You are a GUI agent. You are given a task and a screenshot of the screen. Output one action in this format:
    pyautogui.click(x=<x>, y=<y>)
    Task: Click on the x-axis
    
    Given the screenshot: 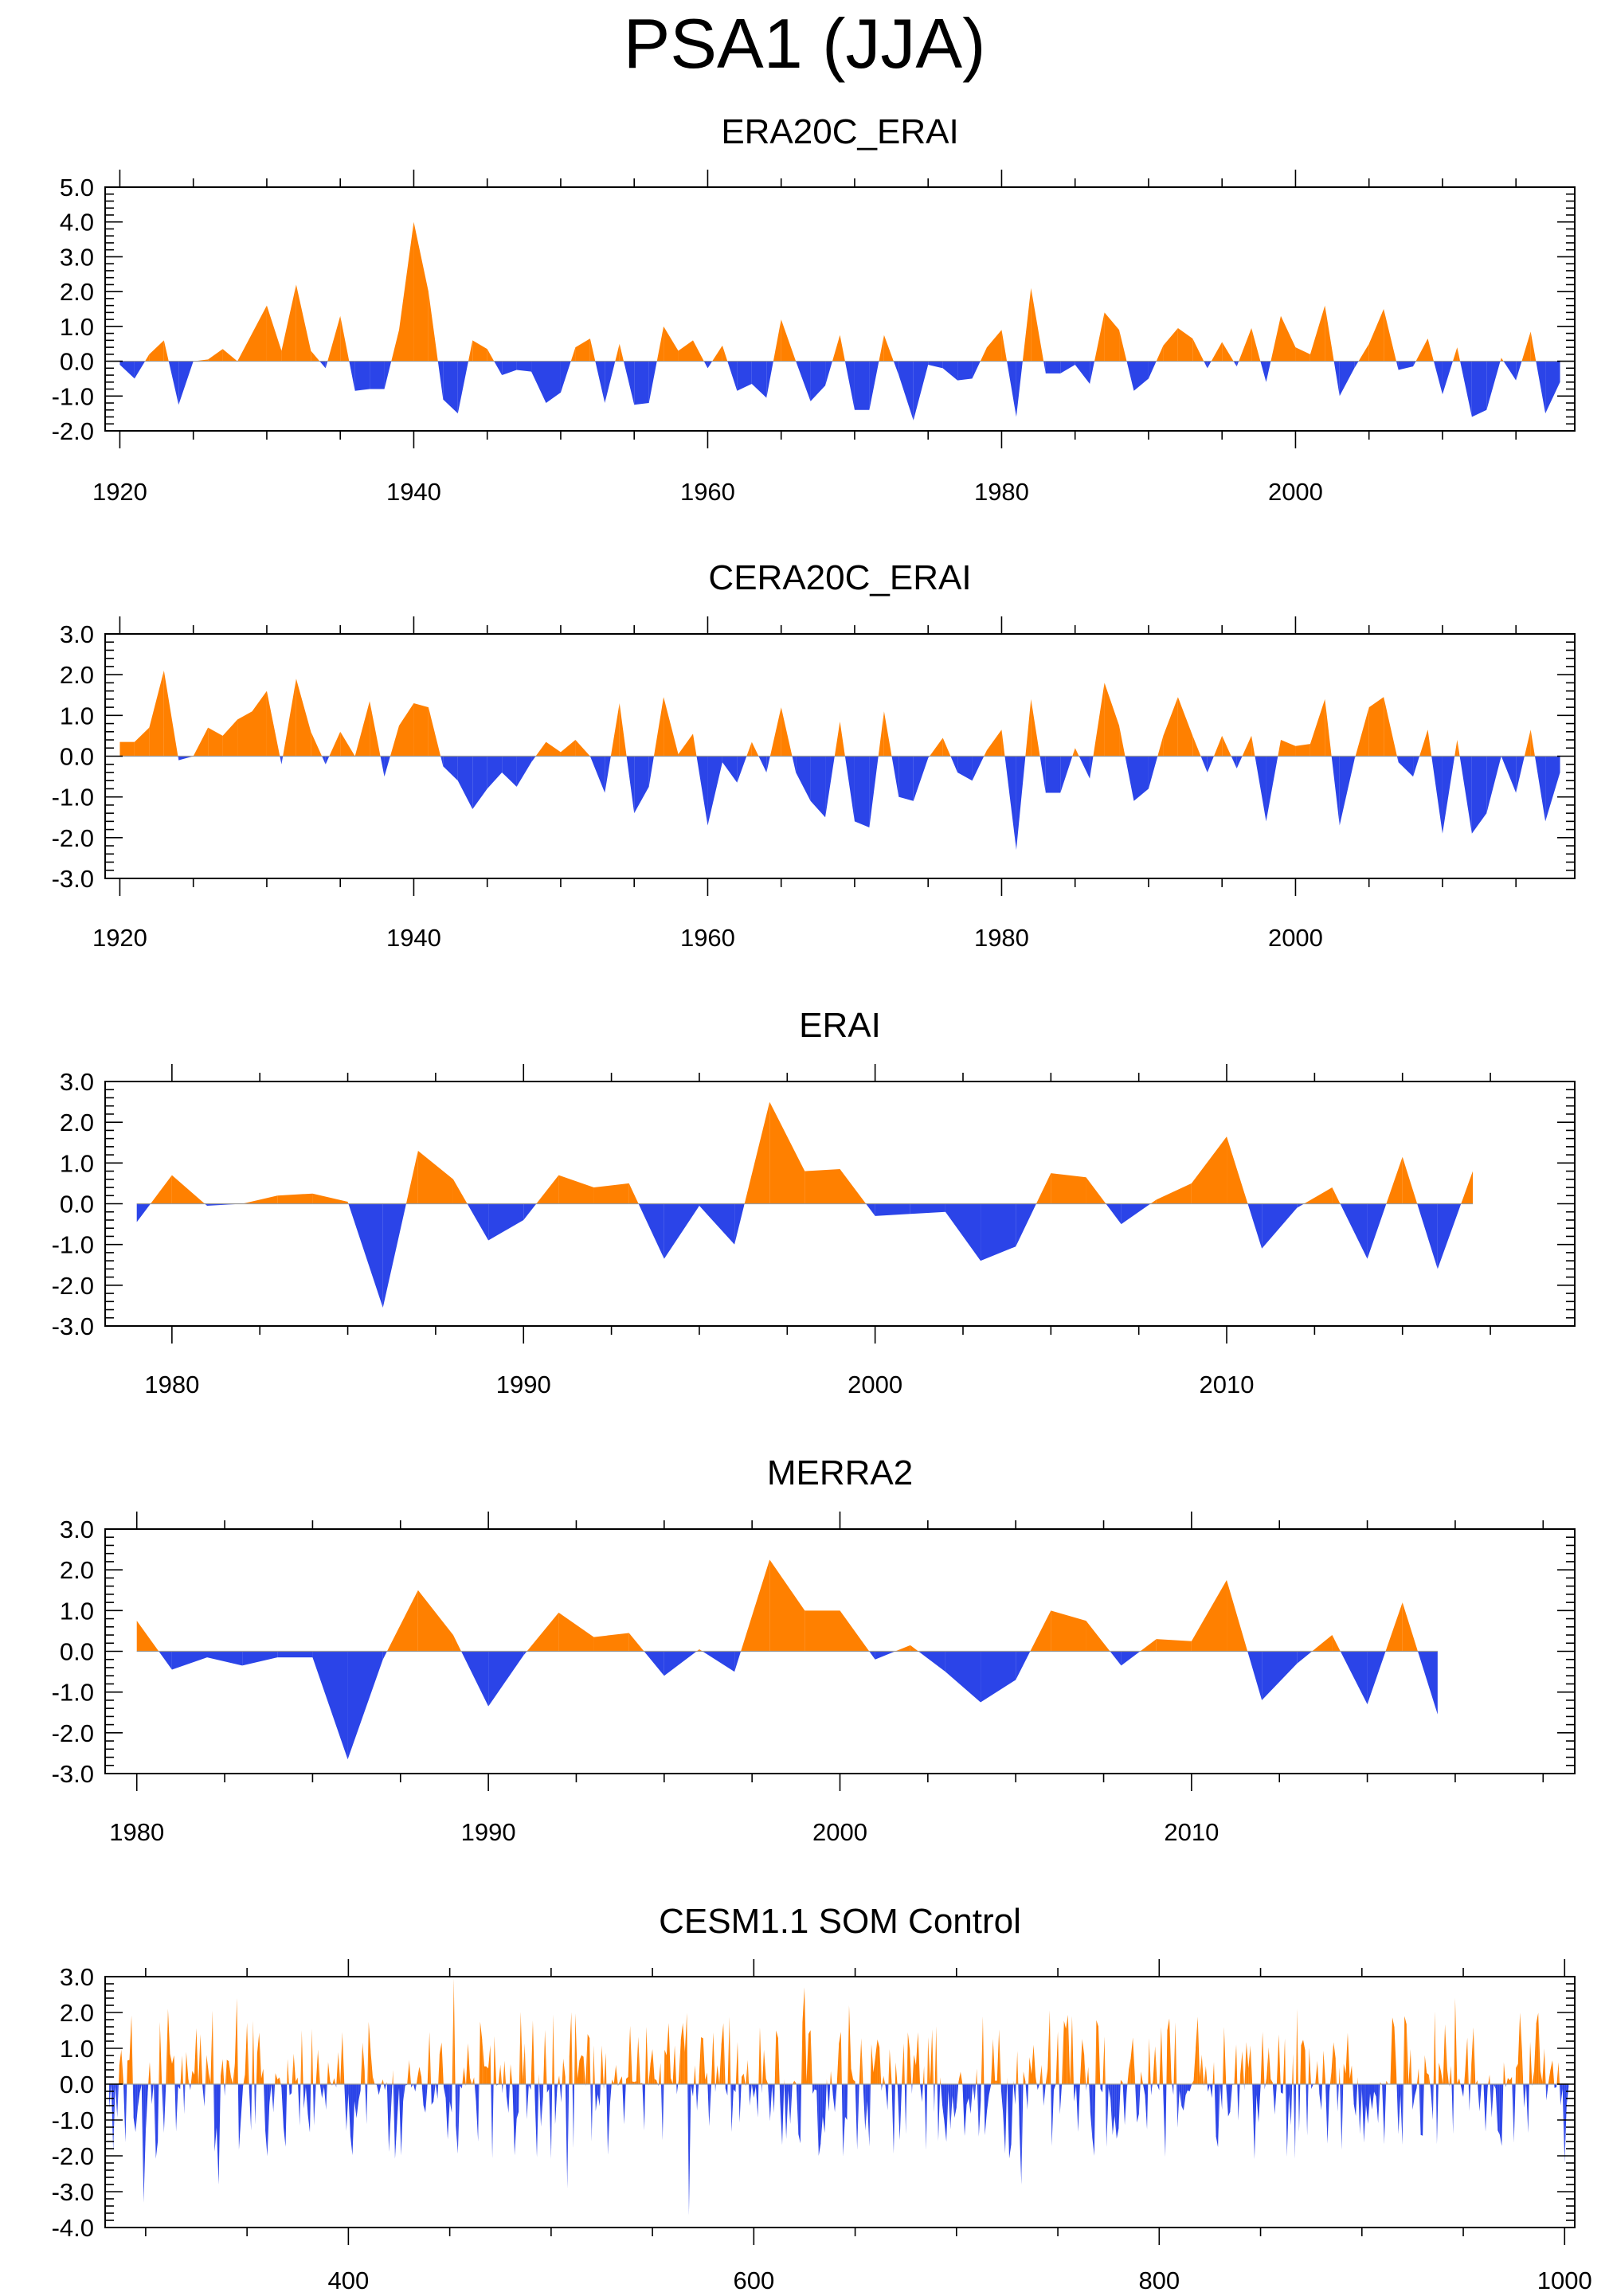 What is the action you would take?
    pyautogui.click(x=818, y=756)
    